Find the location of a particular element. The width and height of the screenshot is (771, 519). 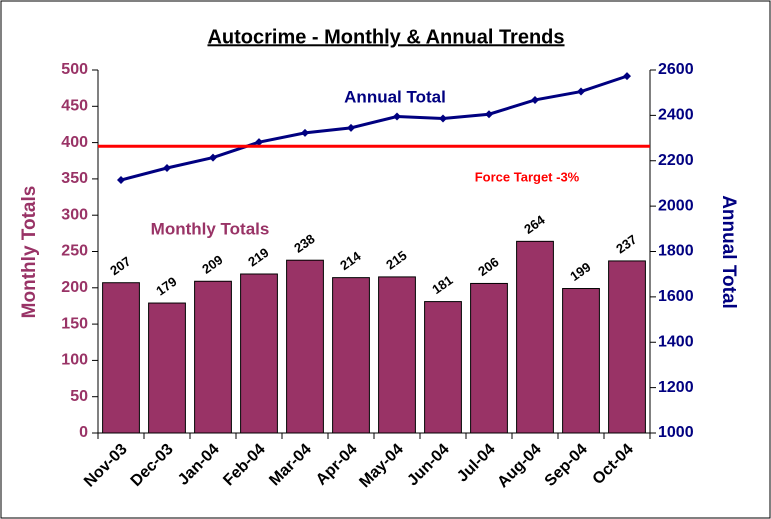

y2-tick-label: 2200 is located at coordinates (676, 160).